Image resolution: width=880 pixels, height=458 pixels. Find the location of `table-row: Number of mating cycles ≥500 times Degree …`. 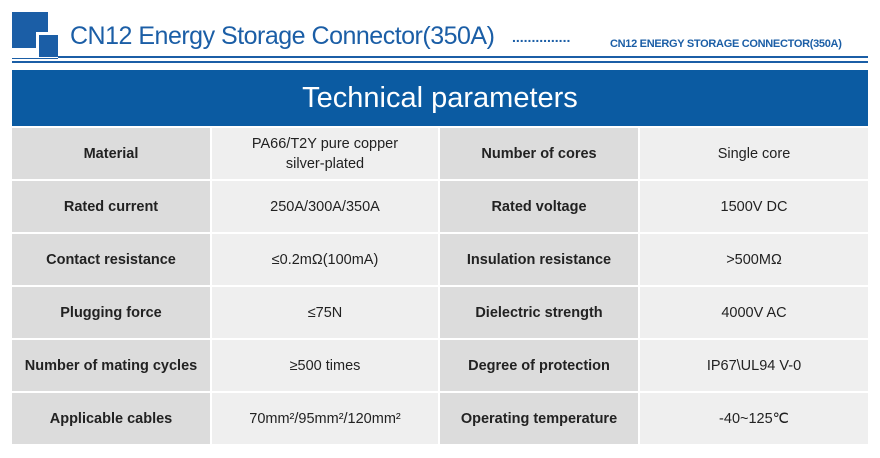

table-row: Number of mating cycles ≥500 times Degree … is located at coordinates (440, 365).